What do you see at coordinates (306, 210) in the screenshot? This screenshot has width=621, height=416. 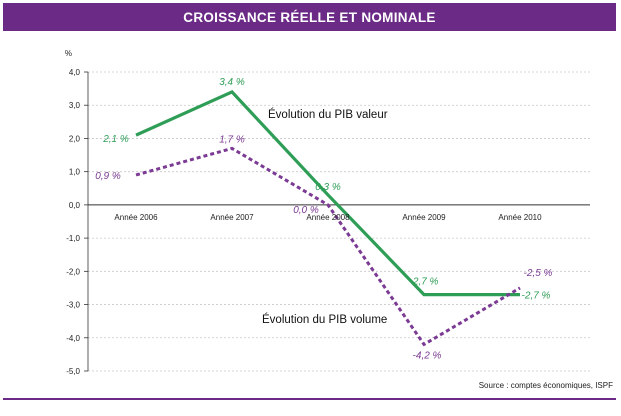 I see `data-label: 0,0 %` at bounding box center [306, 210].